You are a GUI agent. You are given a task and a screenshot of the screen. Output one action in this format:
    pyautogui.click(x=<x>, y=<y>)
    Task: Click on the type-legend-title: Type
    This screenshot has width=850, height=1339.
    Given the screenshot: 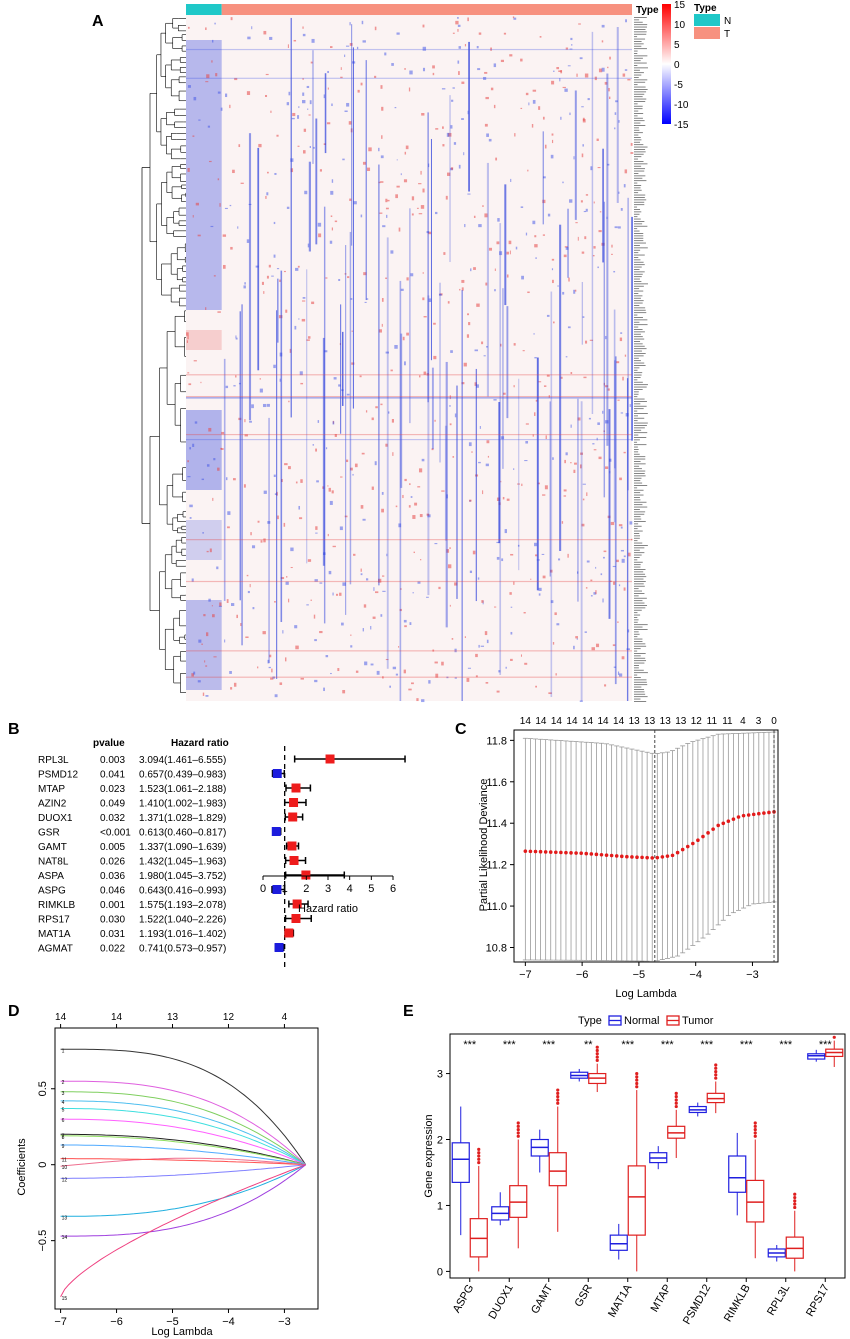 What is the action you would take?
    pyautogui.click(x=705, y=8)
    